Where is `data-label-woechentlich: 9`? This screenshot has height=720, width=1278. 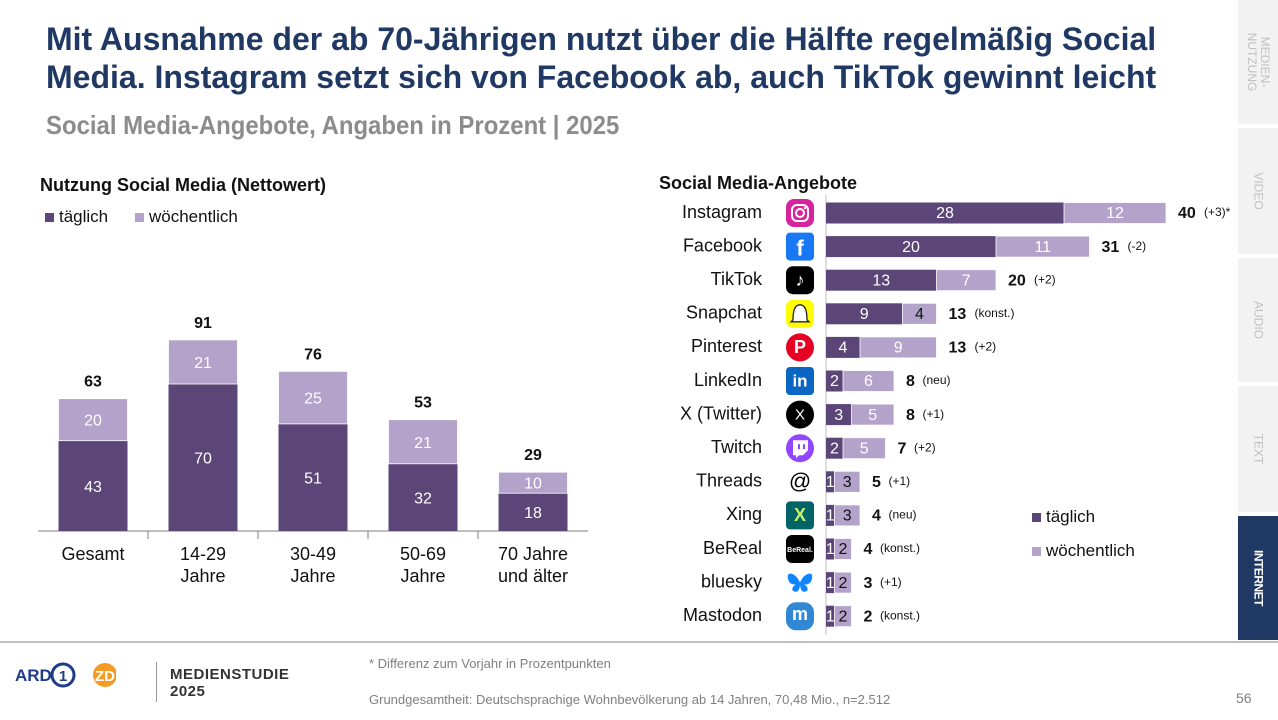 data-label-woechentlich: 9 is located at coordinates (898, 348).